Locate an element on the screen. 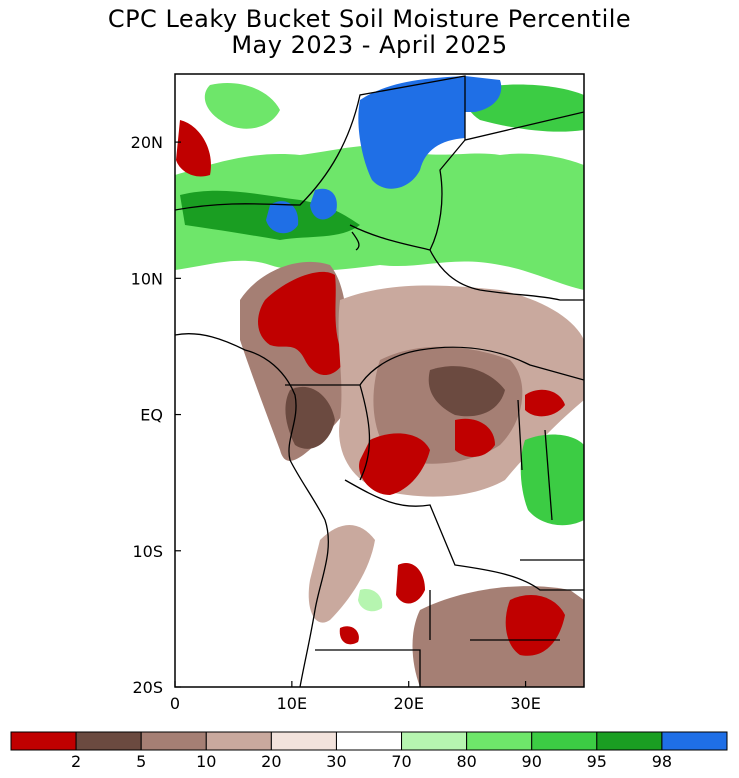 This screenshot has height=778, width=739. longitude-axis: 0 10E 20E 30E is located at coordinates (355, 697).